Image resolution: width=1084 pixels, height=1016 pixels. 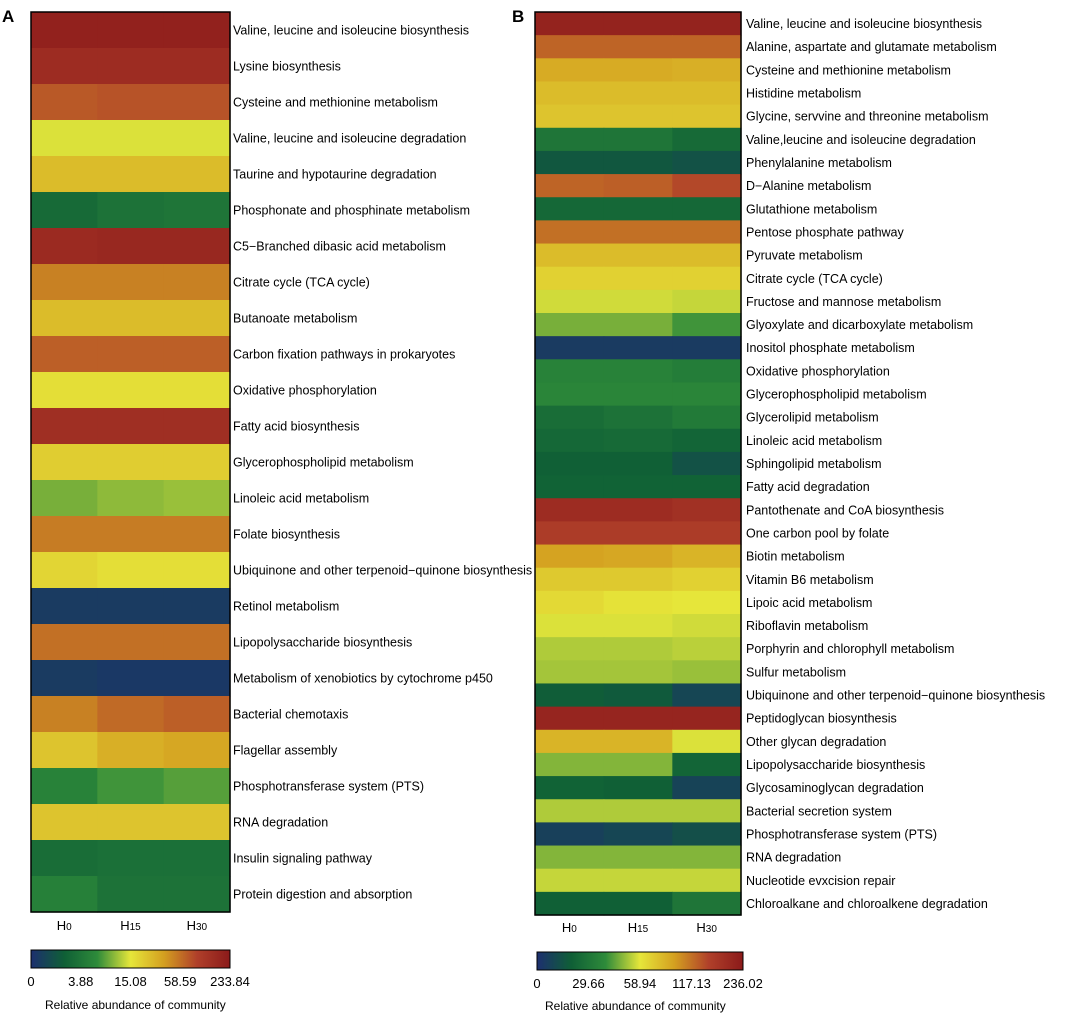 I want to click on heatmap-cell-a-r15-c1, so click(x=131, y=570).